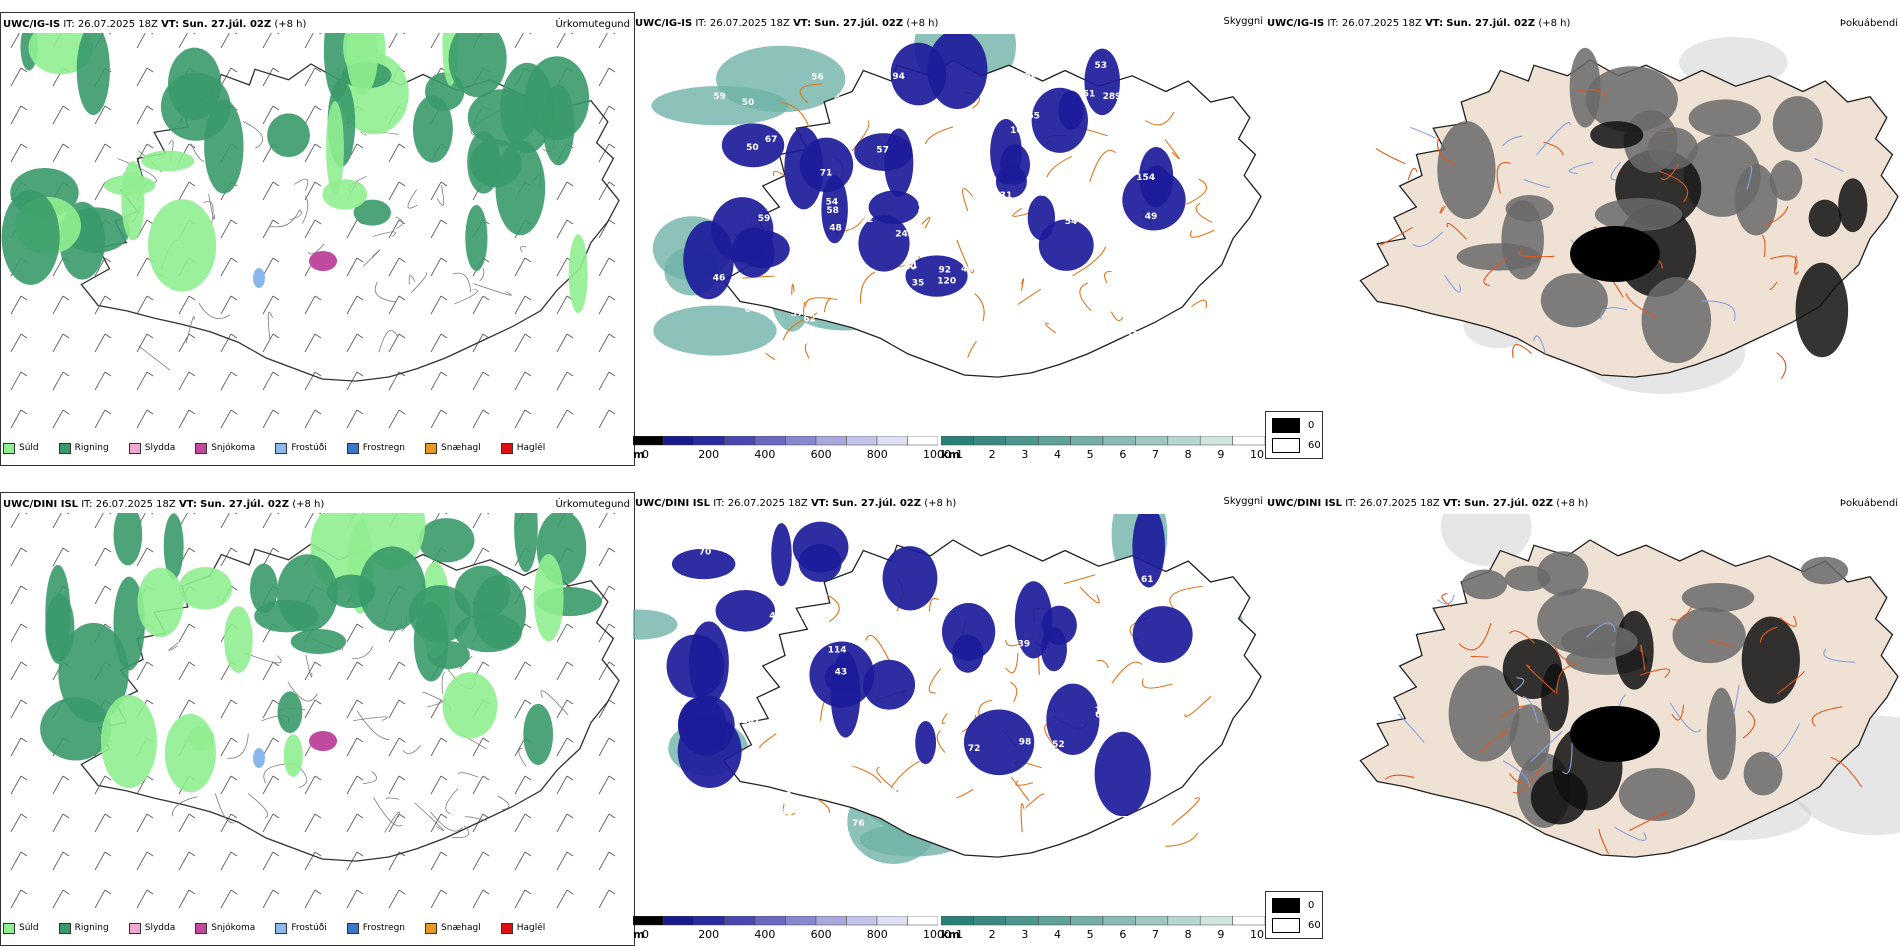  What do you see at coordinates (957, 361) in the screenshot?
I see `cloudbase-label: 54` at bounding box center [957, 361].